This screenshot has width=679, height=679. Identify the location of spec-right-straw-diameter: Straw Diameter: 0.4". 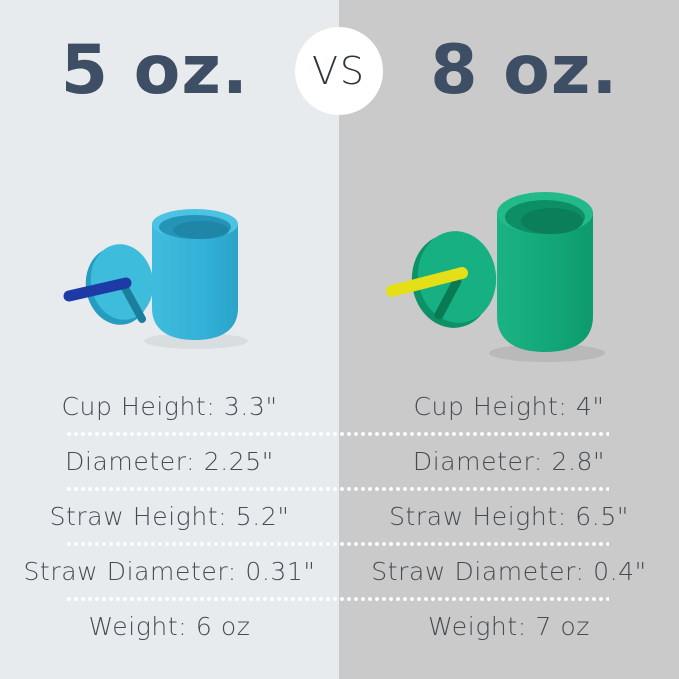
(509, 571).